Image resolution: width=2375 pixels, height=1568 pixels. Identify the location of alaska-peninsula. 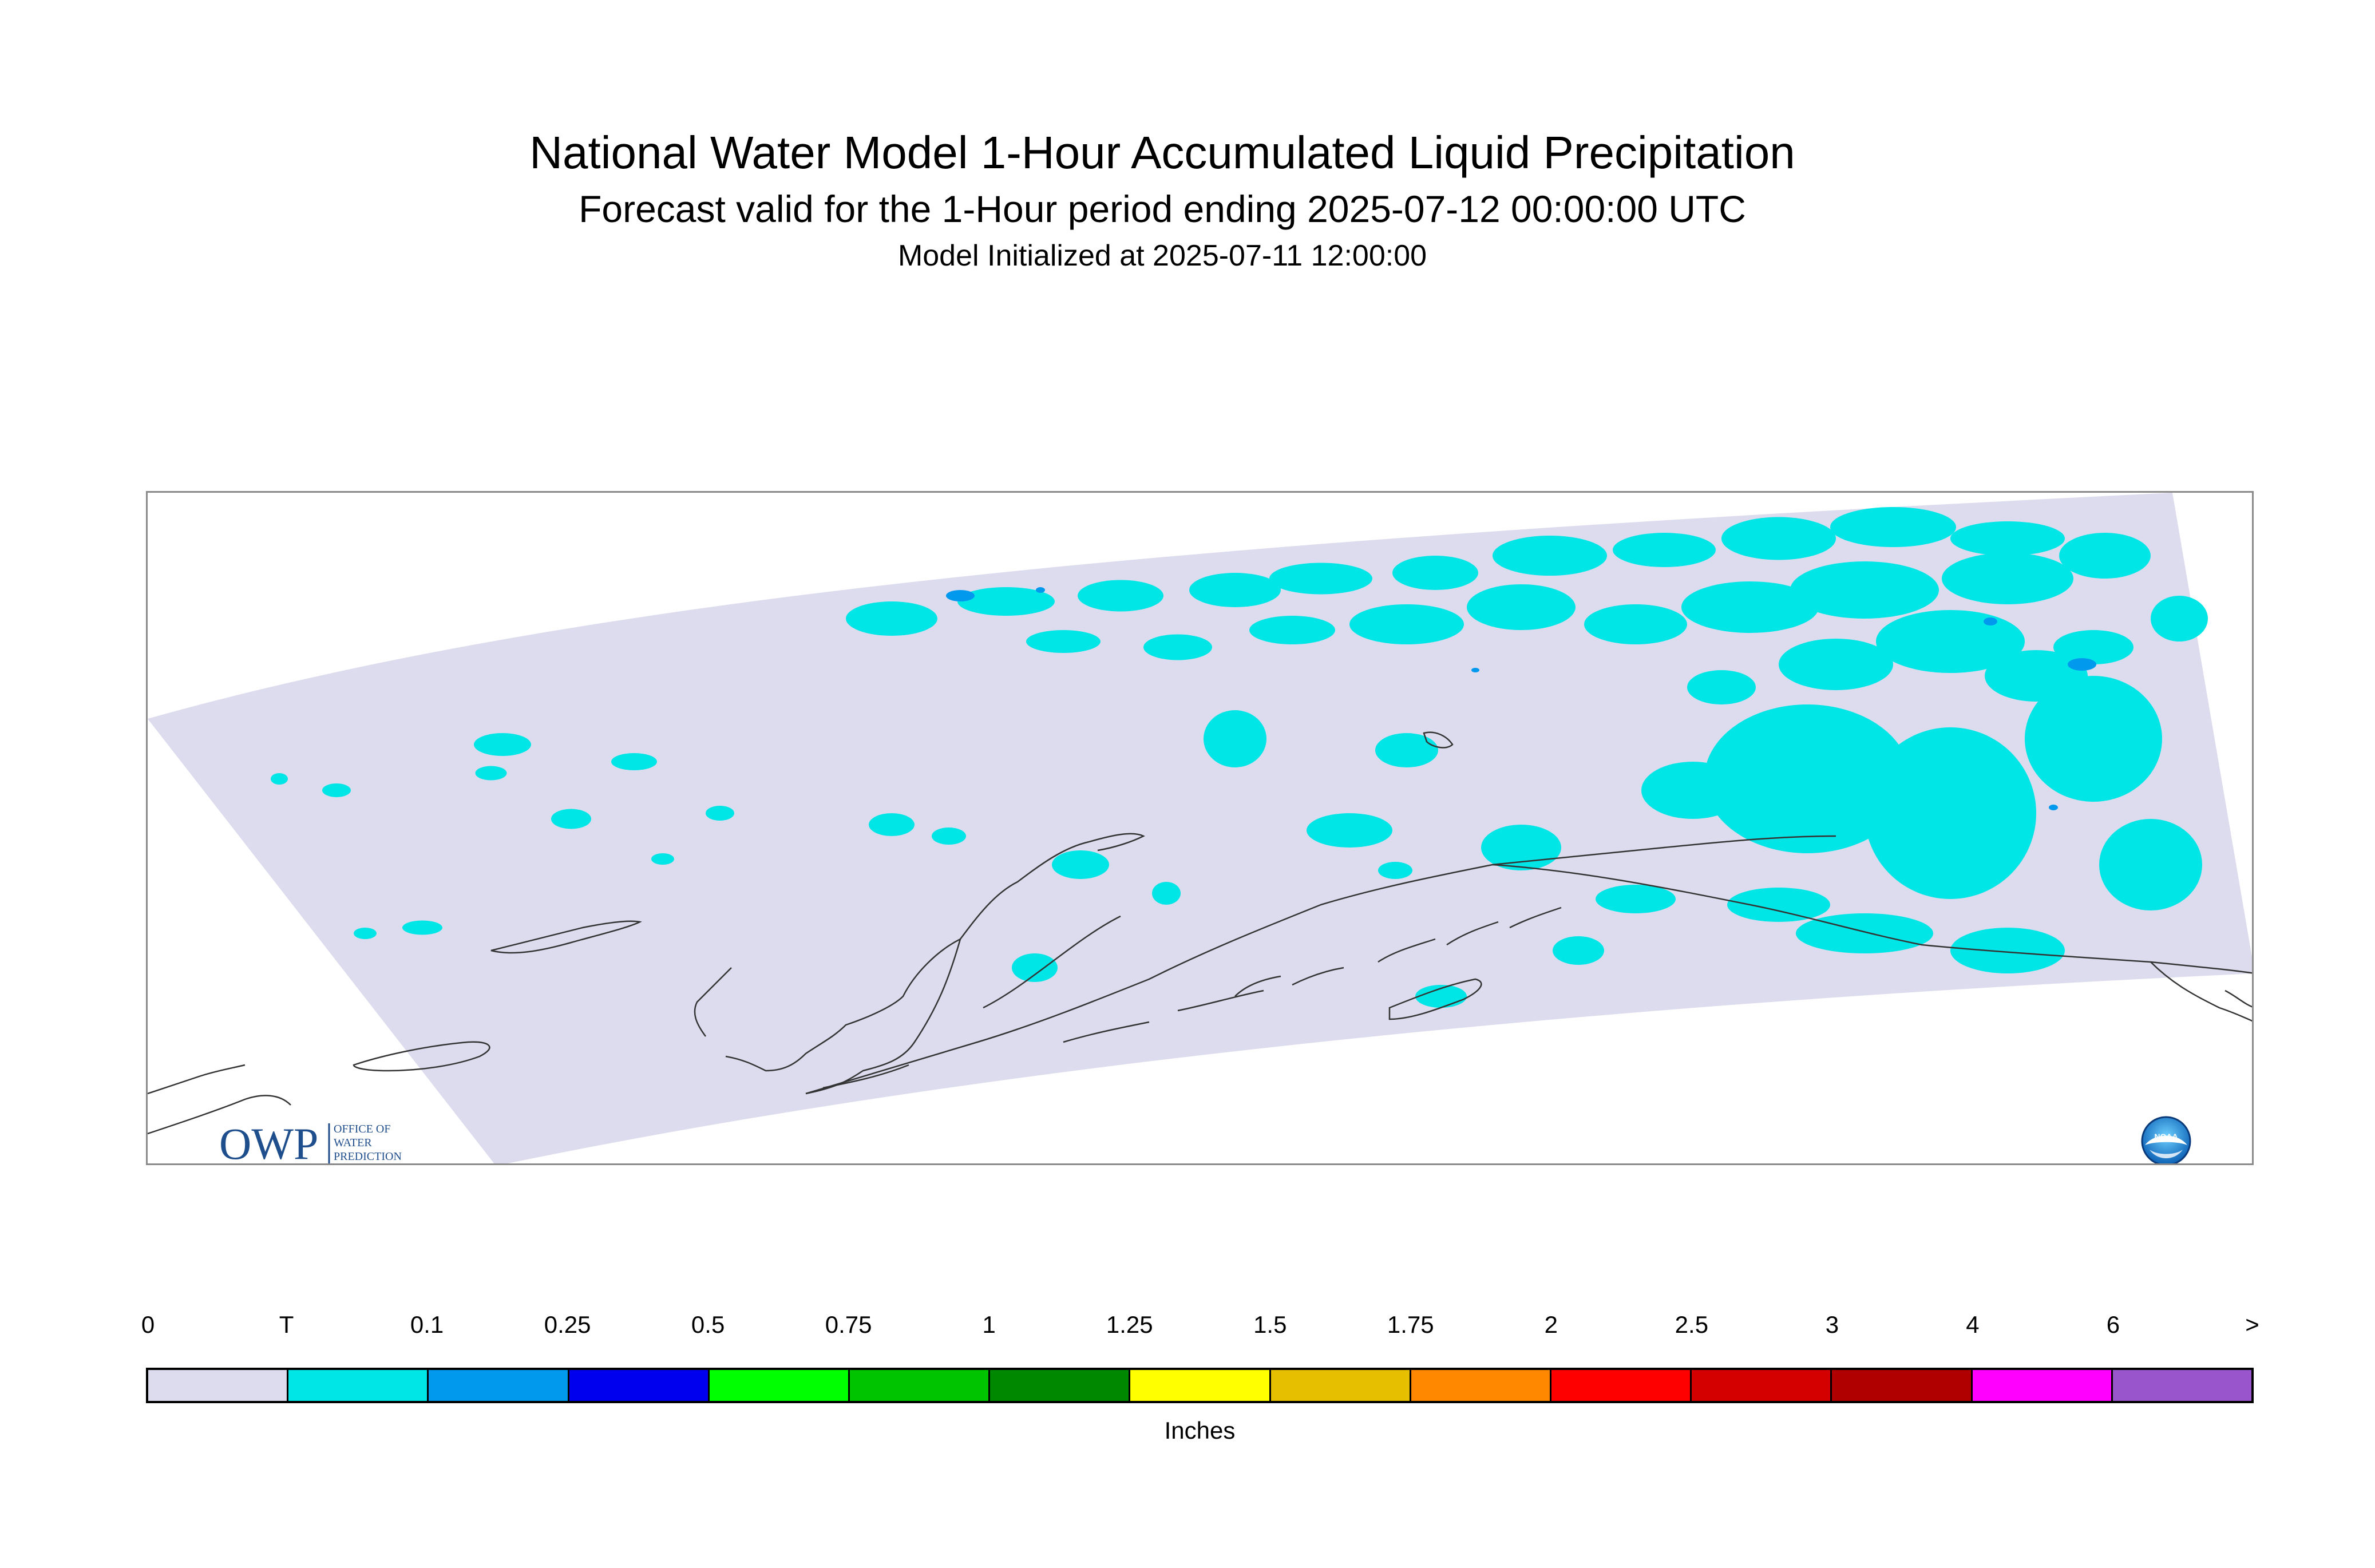
(1320, 965).